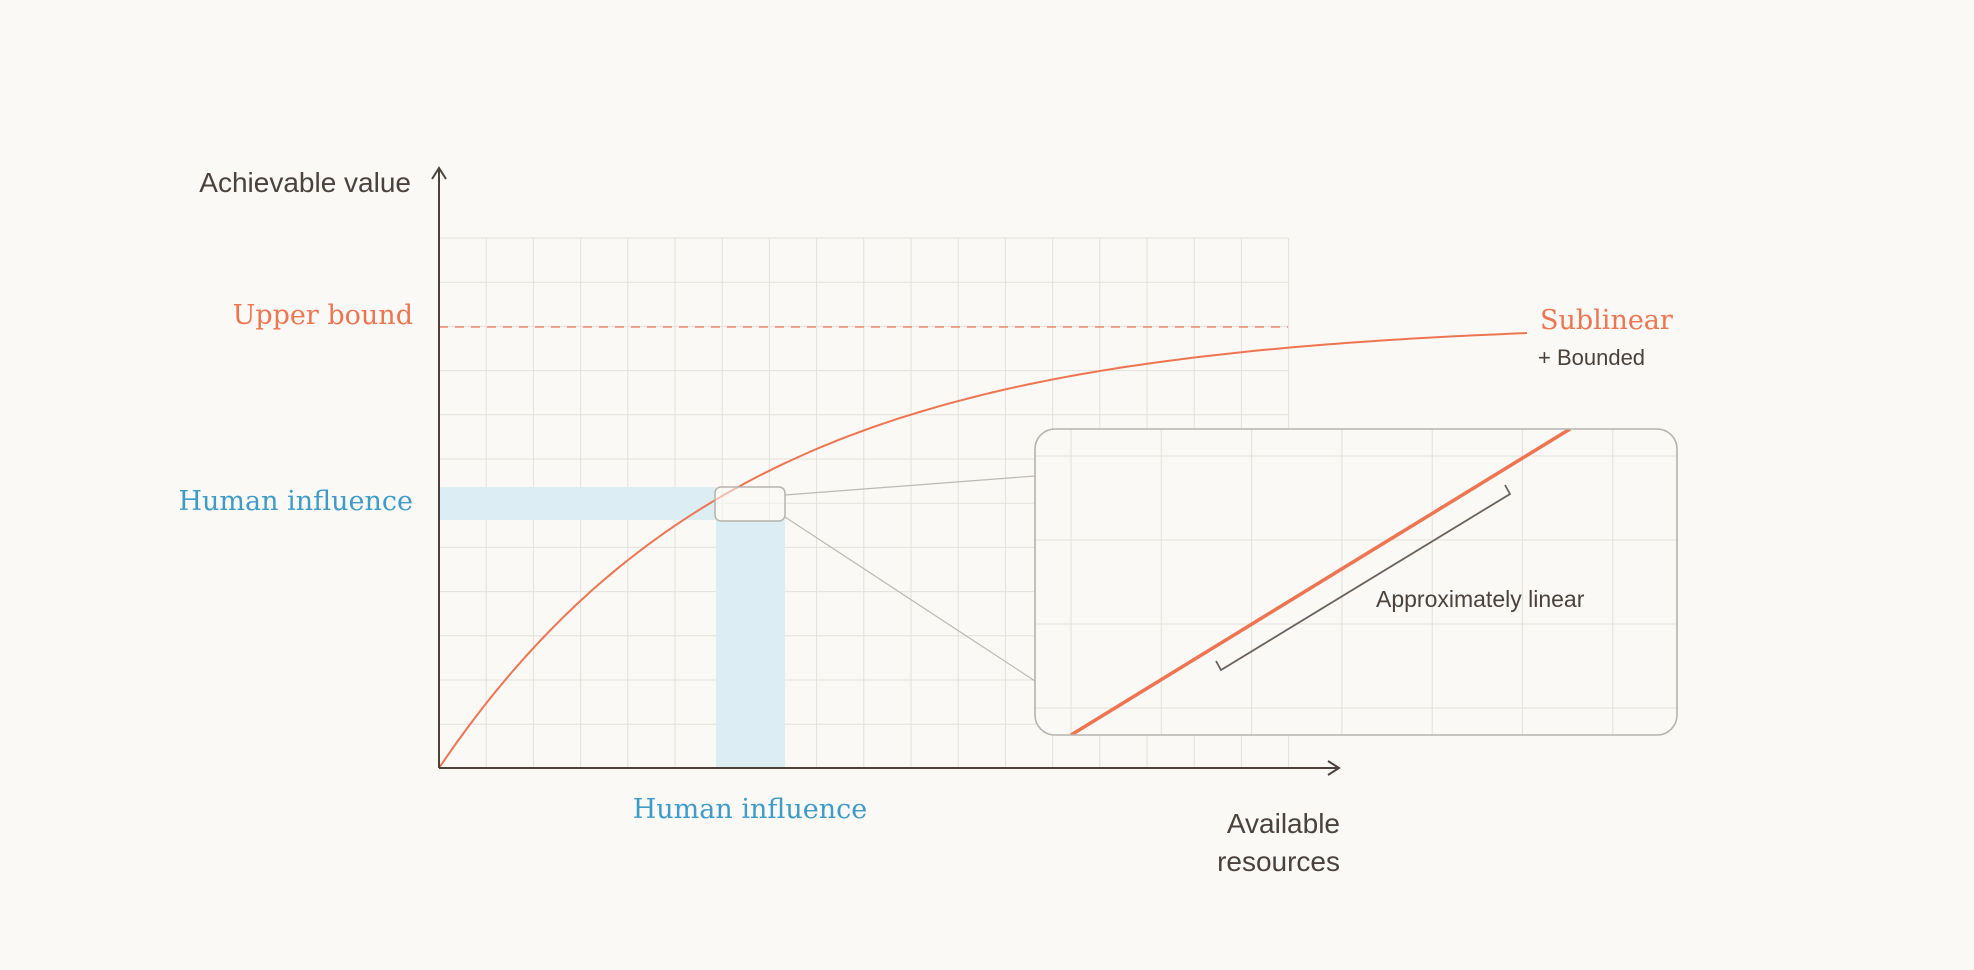  I want to click on zoom-connector-top, so click(910, 485).